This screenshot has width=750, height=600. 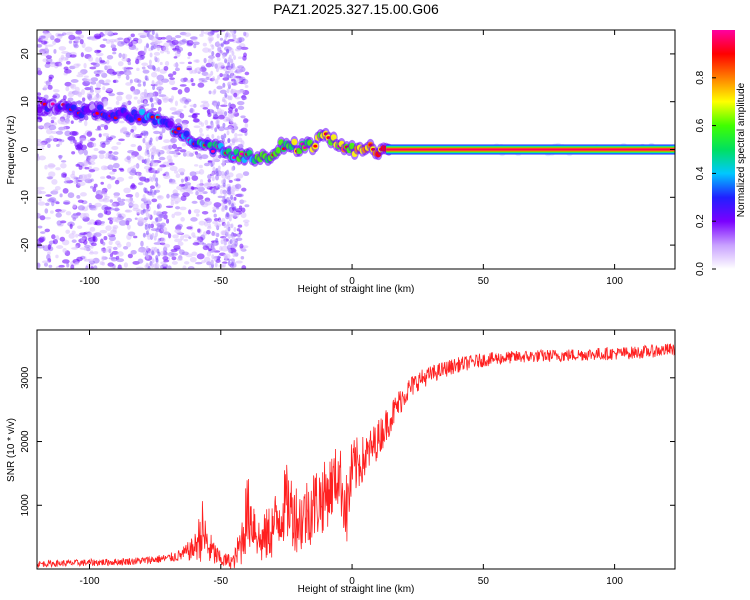 What do you see at coordinates (723, 149) in the screenshot?
I see `colorbar-fill` at bounding box center [723, 149].